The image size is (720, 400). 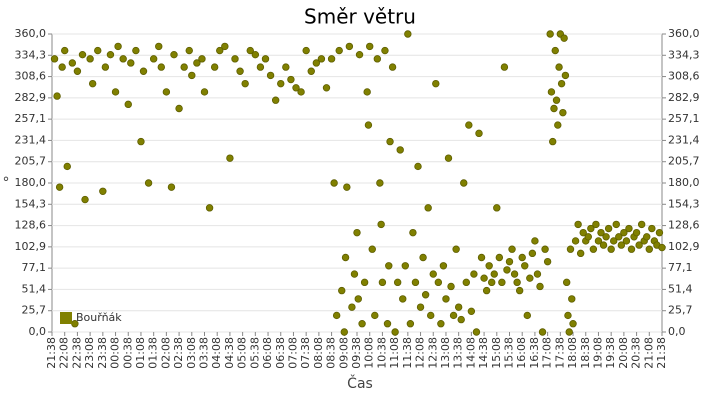 What do you see at coordinates (31, 54) in the screenshot?
I see `y-tick-label: 334,3` at bounding box center [31, 54].